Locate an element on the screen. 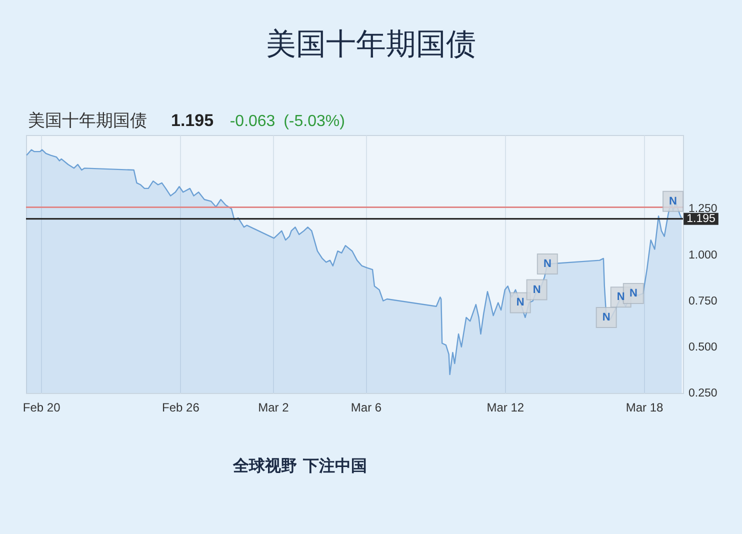  x-tick-label: Mar 2 is located at coordinates (274, 407).